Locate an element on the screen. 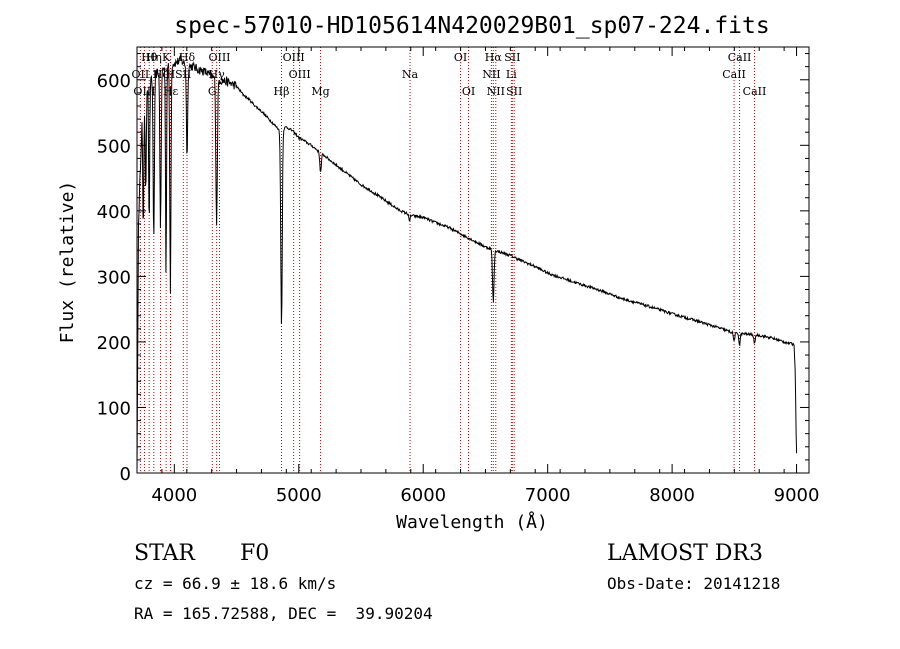 The height and width of the screenshot is (649, 900). y-tick-label: 300 is located at coordinates (114, 277).